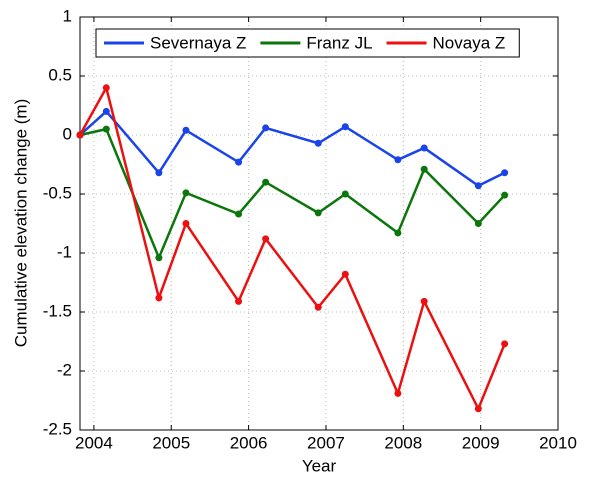  What do you see at coordinates (57, 192) in the screenshot?
I see `y-tick-label: -0.5` at bounding box center [57, 192].